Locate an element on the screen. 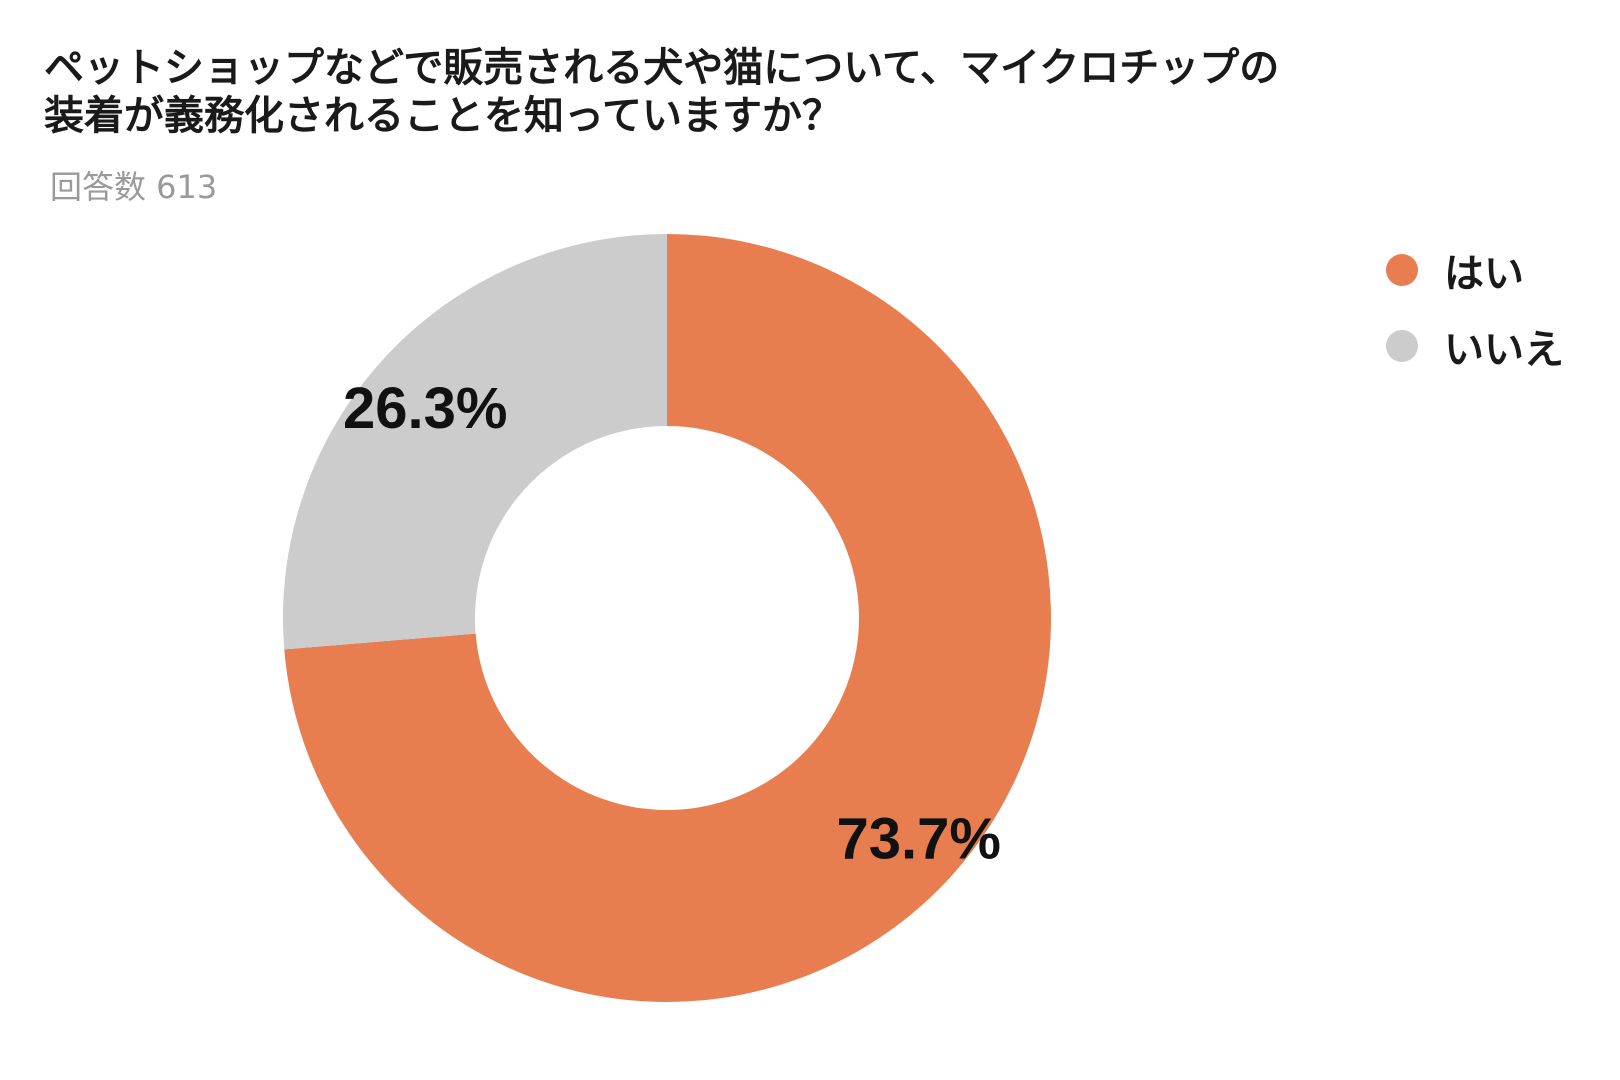 The image size is (1620, 1080). legend-label-no: いいえ is located at coordinates (1504, 350).